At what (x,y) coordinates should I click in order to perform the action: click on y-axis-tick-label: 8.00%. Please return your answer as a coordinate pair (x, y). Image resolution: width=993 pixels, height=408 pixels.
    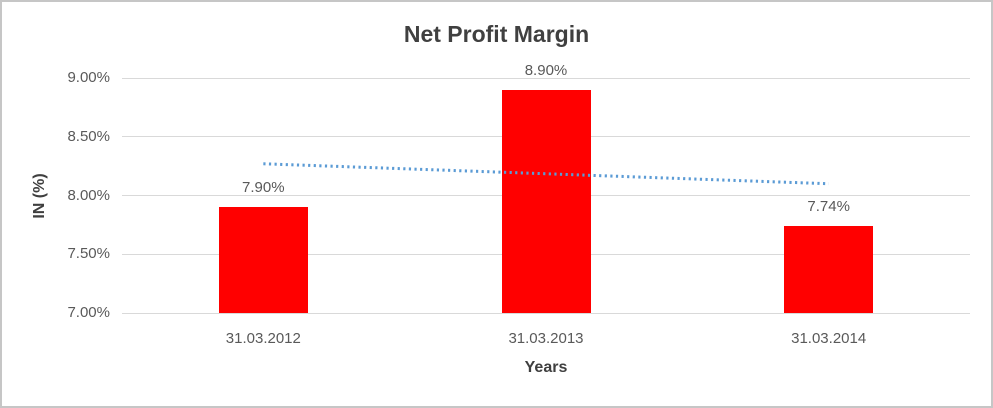
    Looking at the image, I should click on (88, 195).